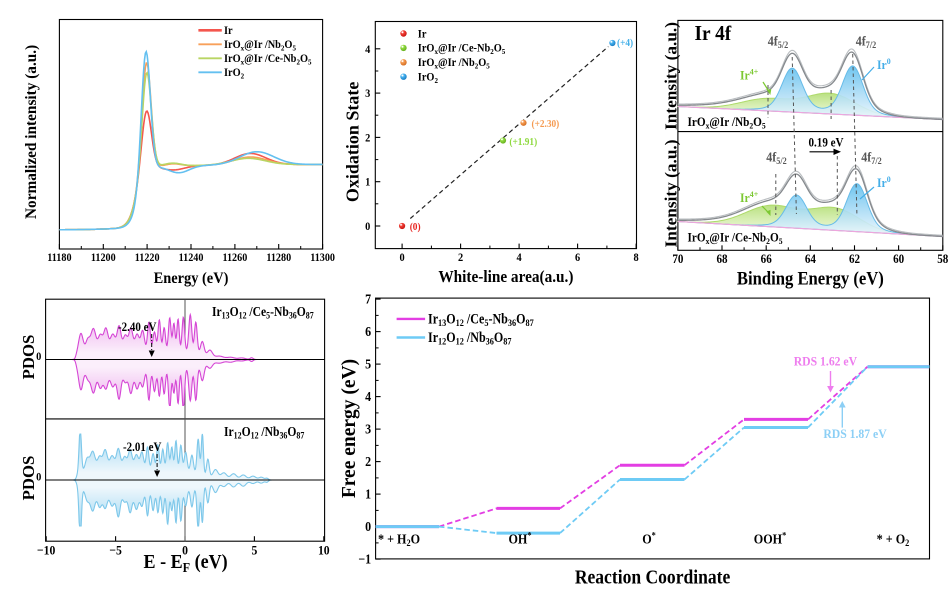 The image size is (948, 599). Describe the element at coordinates (625, 44) in the screenshot. I see `svg-text: (+4)` at that location.